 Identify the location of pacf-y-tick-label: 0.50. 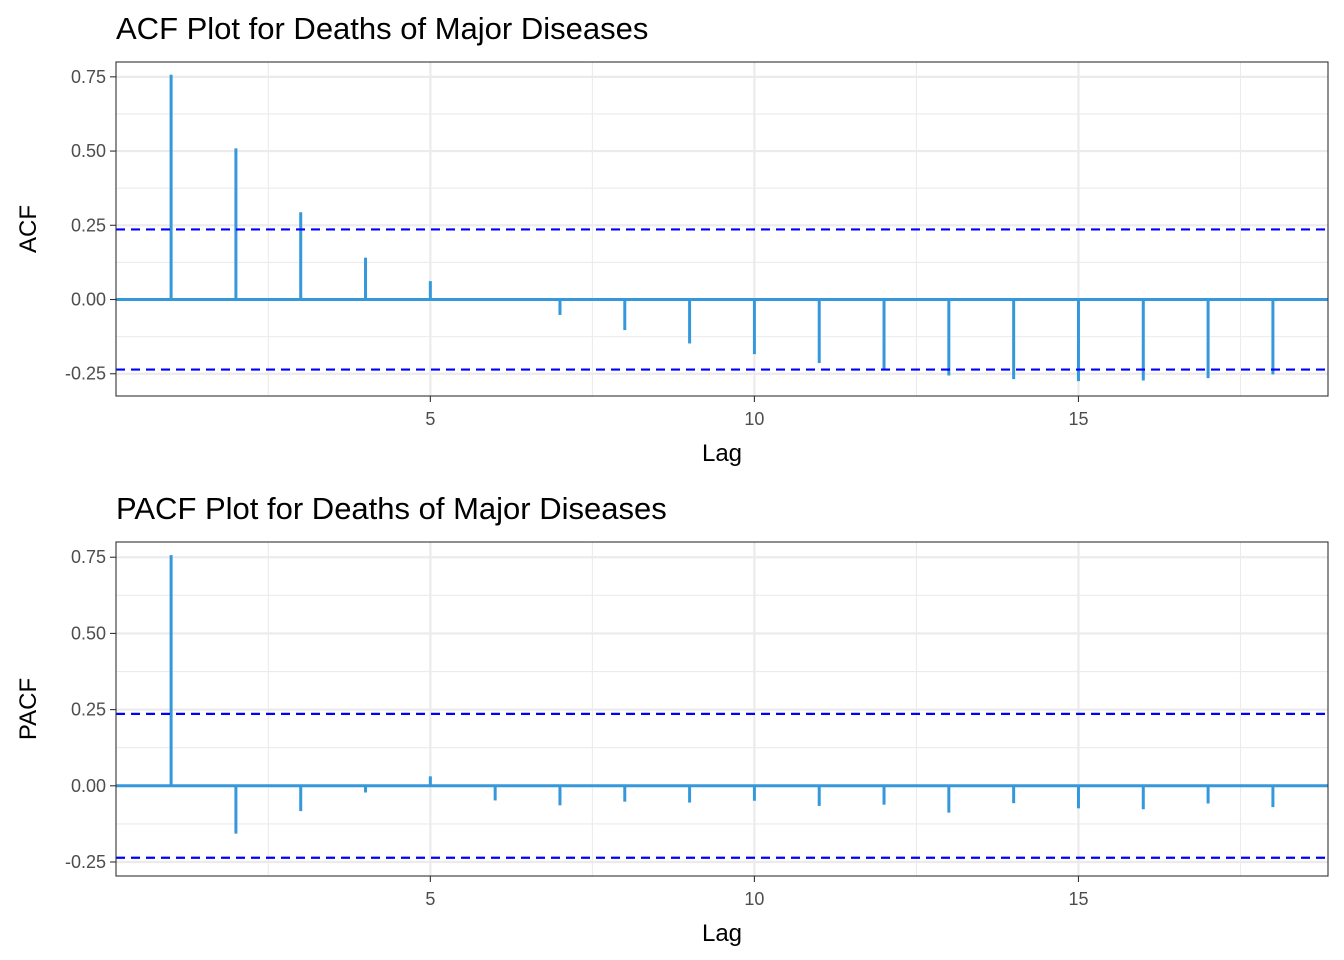
(88, 633).